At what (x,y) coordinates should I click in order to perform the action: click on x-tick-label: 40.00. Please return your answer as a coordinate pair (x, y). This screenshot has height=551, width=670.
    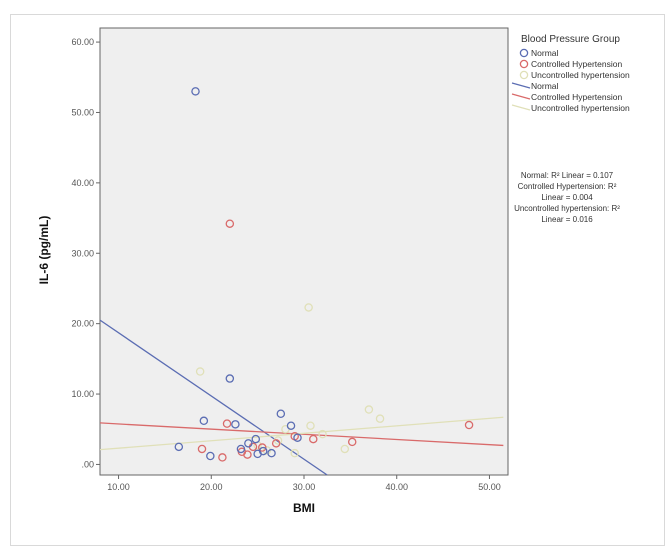
    Looking at the image, I should click on (396, 487).